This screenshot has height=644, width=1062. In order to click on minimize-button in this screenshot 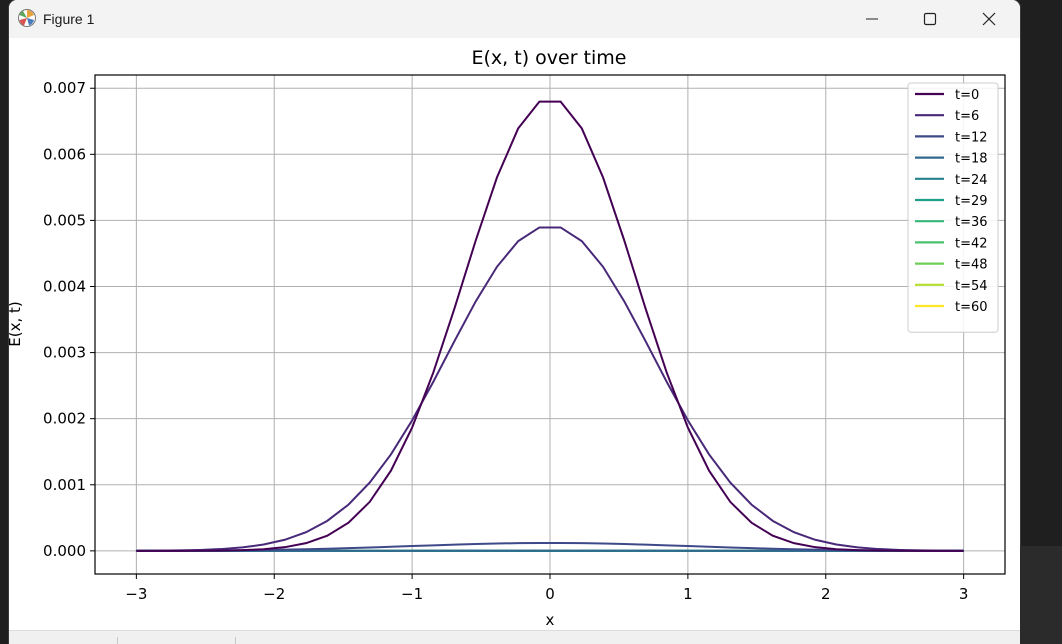, I will do `click(872, 19)`.